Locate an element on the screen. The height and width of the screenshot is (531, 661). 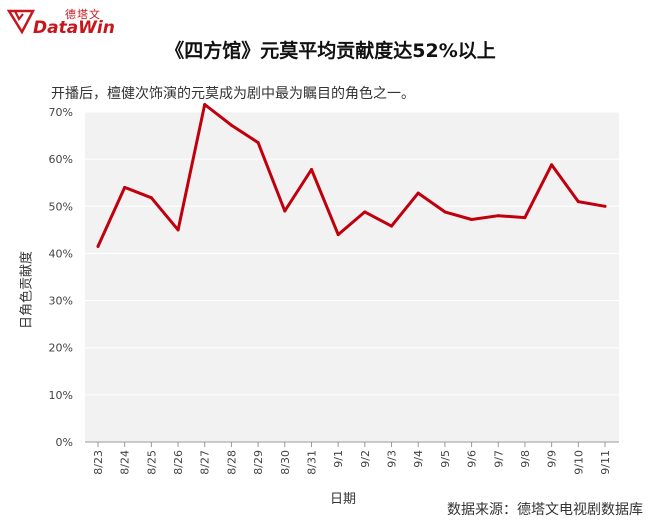
x-tick-label: 8/23 is located at coordinates (98, 462).